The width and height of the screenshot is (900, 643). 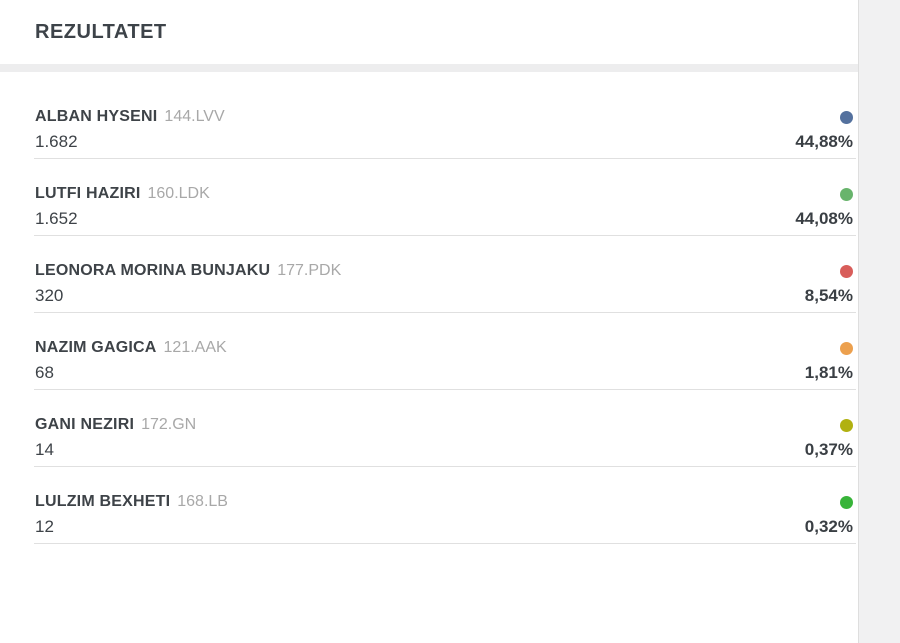 What do you see at coordinates (178, 193) in the screenshot?
I see `candidate-ballot-code: 160.LDK` at bounding box center [178, 193].